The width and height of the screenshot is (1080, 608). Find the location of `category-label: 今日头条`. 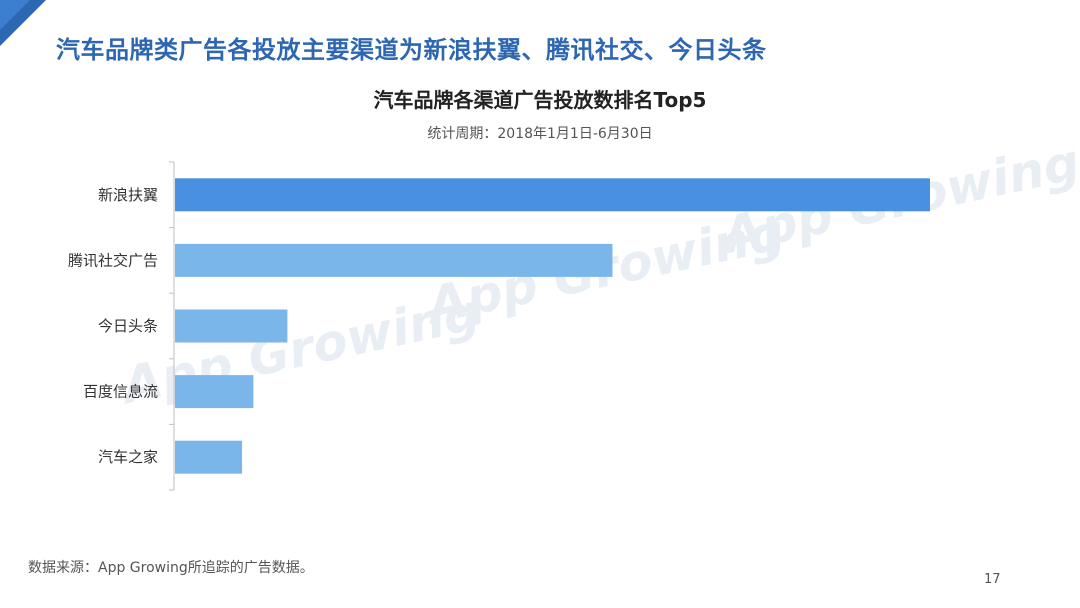

category-label: 今日头条 is located at coordinates (128, 326).